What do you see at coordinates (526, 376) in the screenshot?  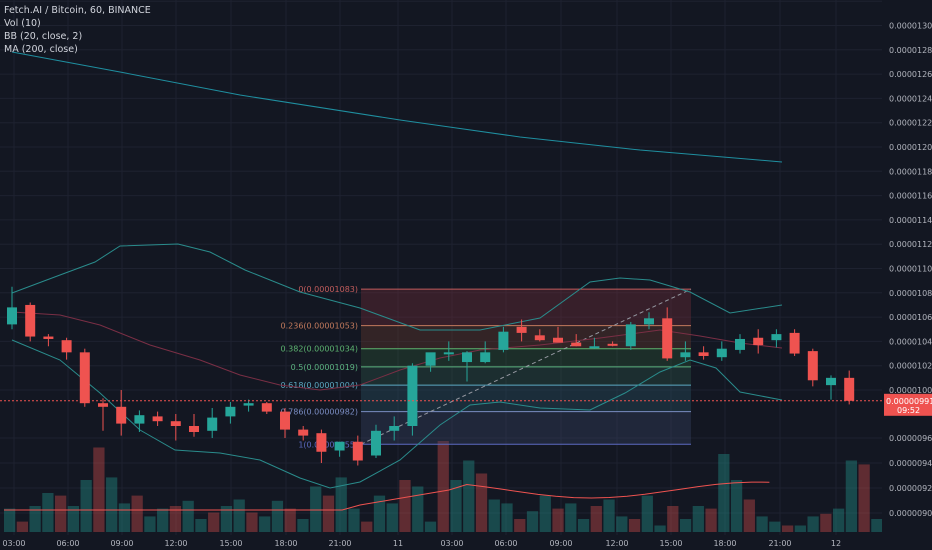 I see `fib-zone` at bounding box center [526, 376].